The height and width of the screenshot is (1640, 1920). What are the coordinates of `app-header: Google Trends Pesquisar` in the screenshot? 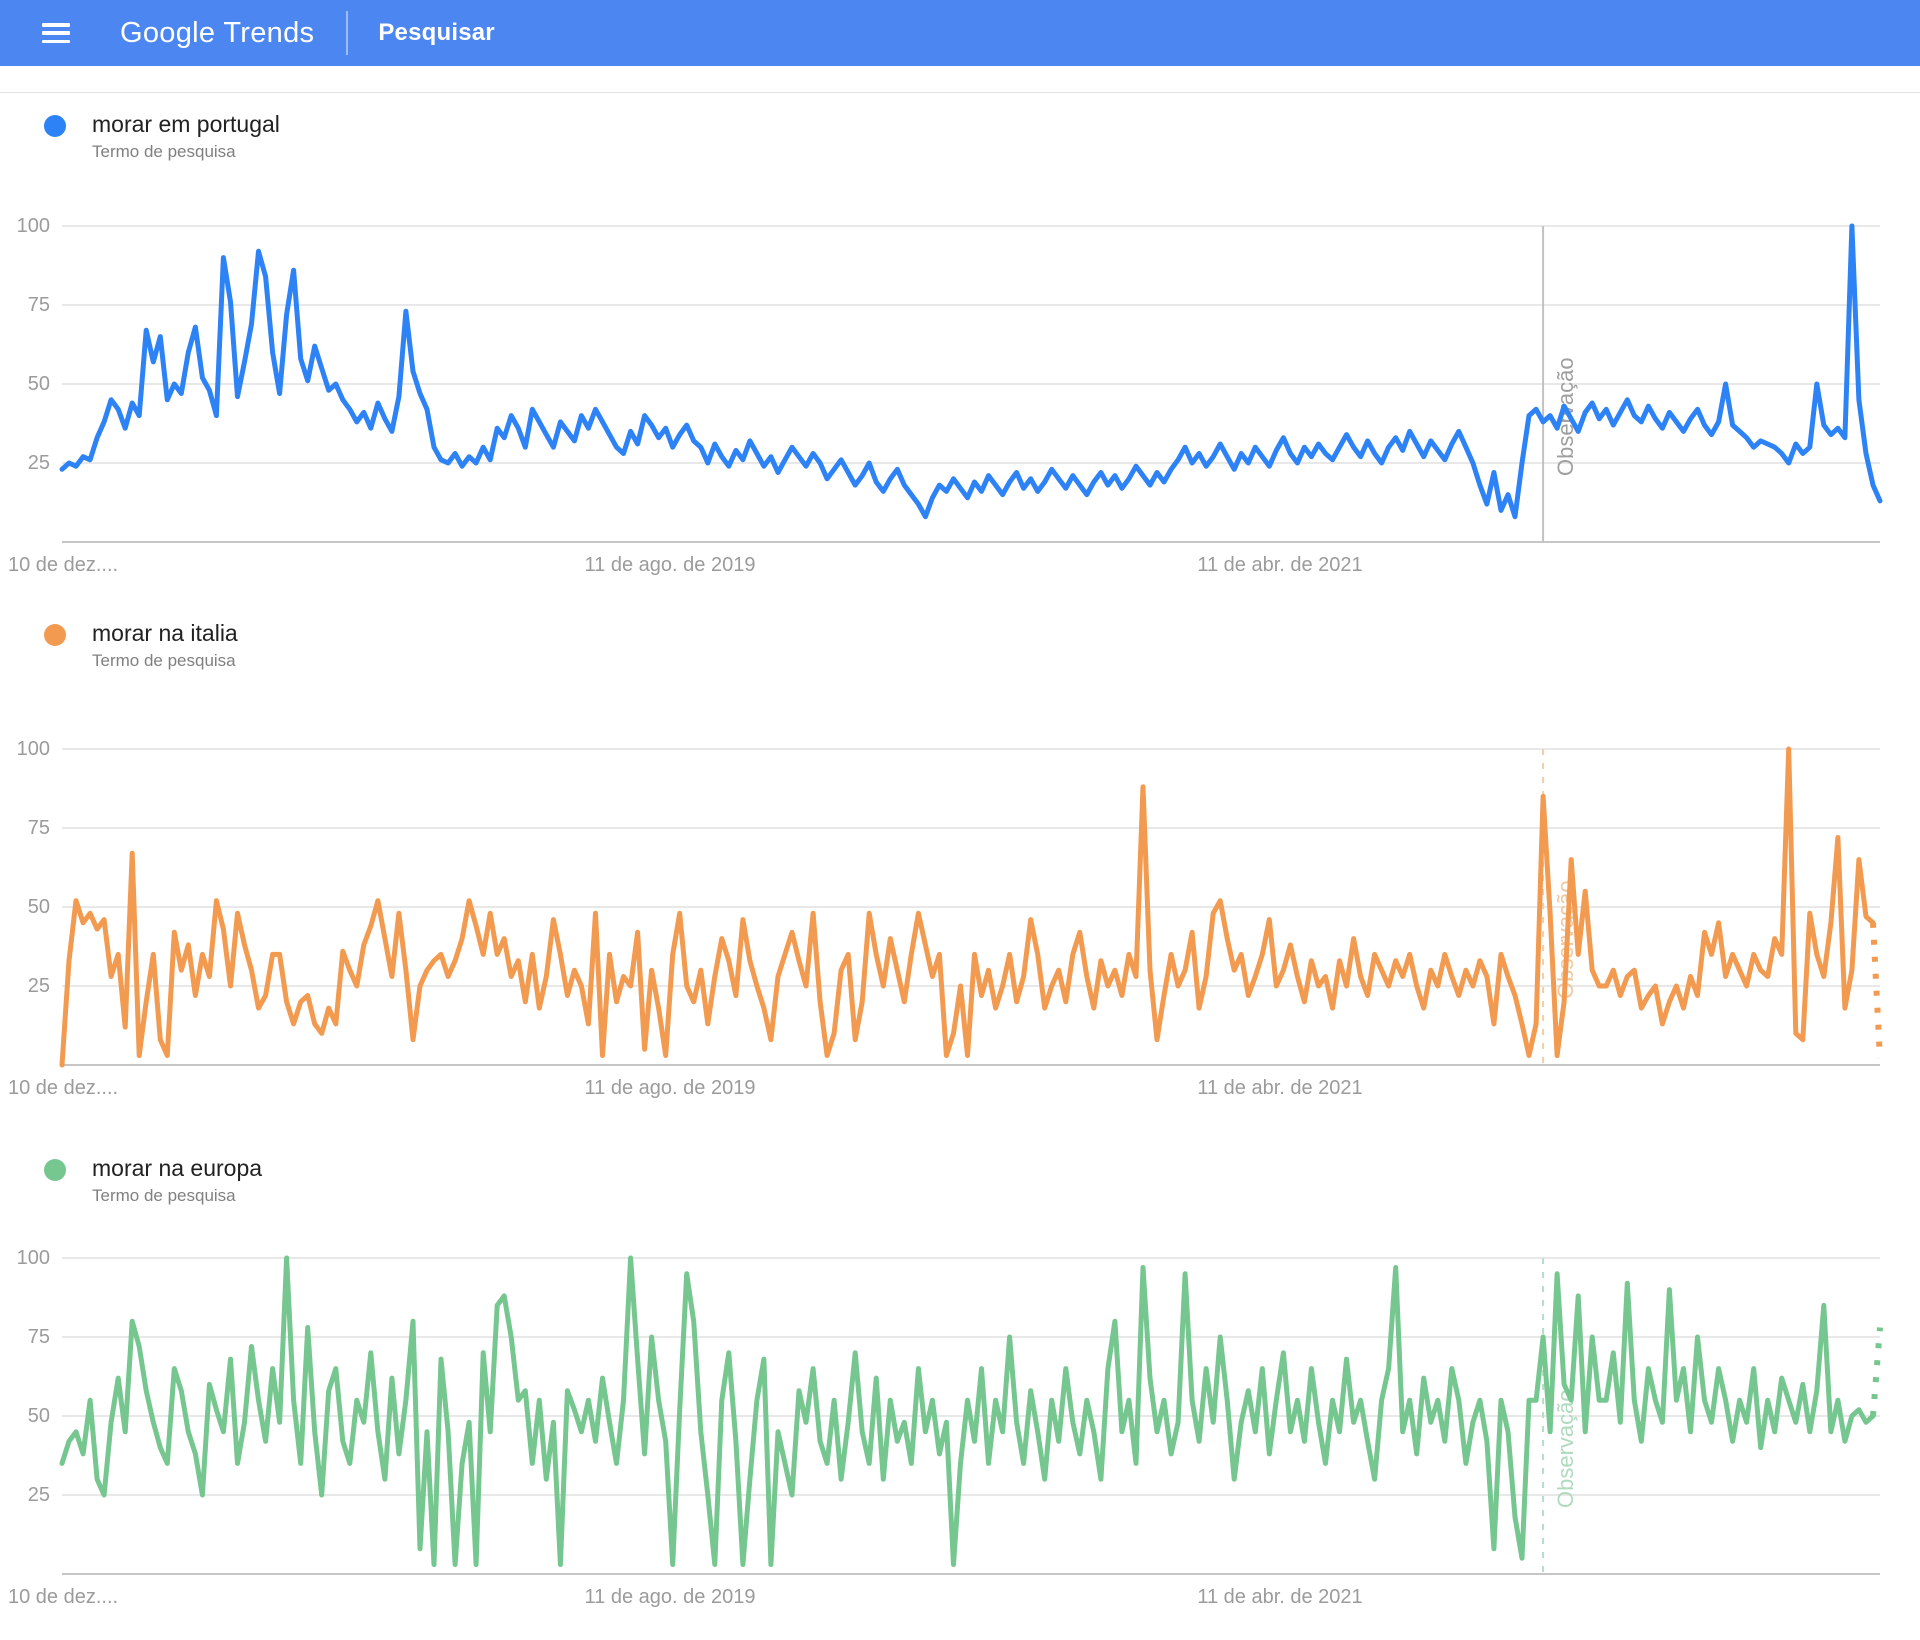 It's located at (960, 33).